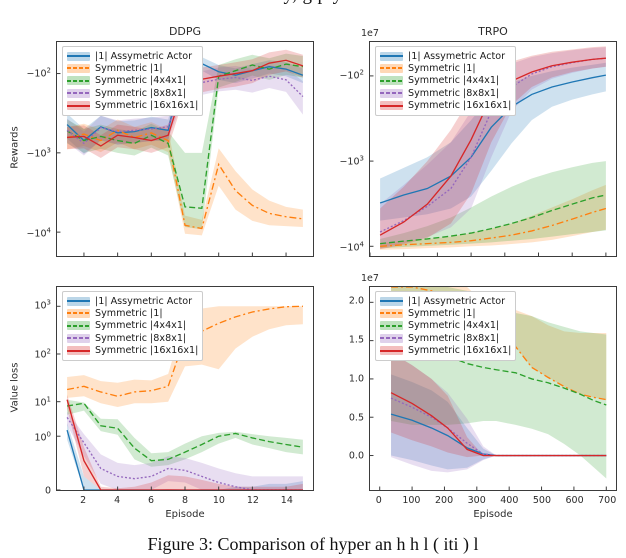 This screenshot has width=626, height=558. Describe the element at coordinates (356, 417) in the screenshot. I see `y-tick-label: 0.5` at that location.